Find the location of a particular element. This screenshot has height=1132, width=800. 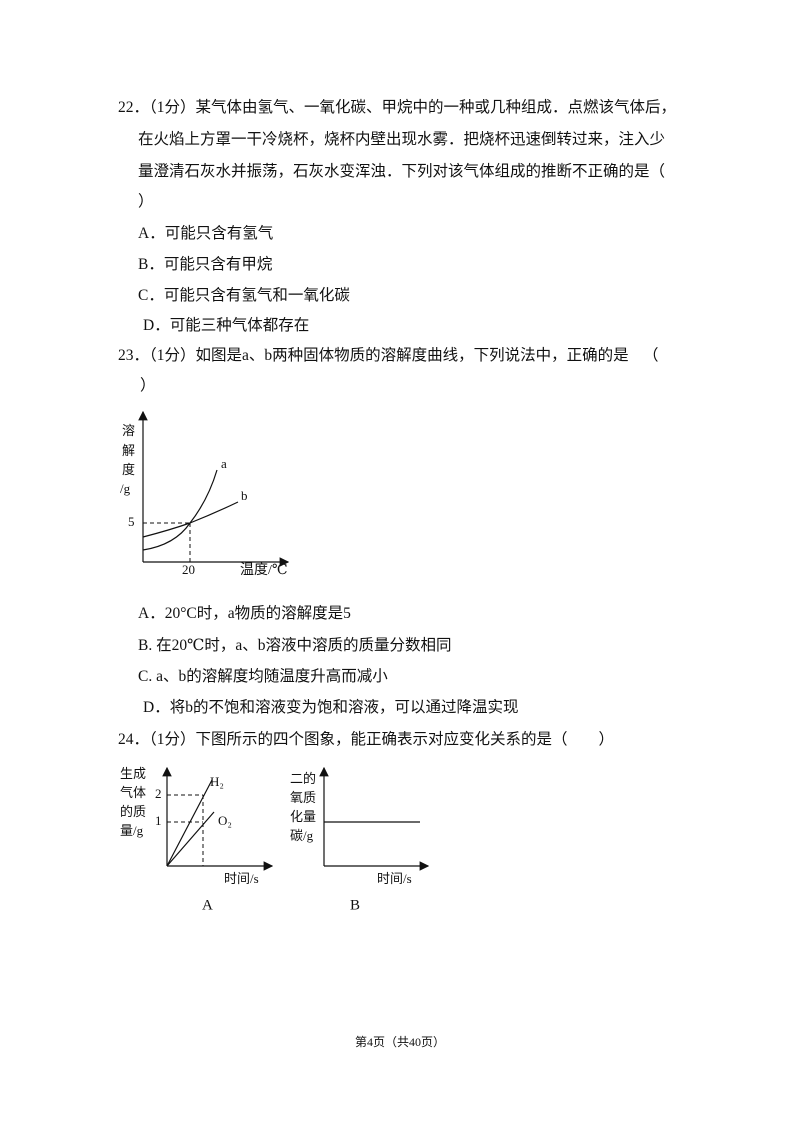

option: C. a、b的溶解度均随温度升高而减小 is located at coordinates (263, 676).